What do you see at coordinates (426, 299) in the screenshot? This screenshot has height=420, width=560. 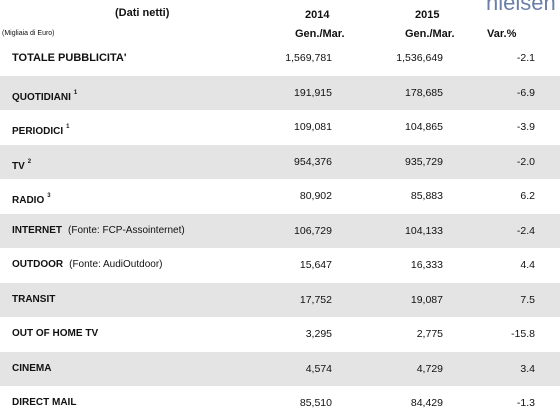 I see `cell-value: 19,087` at bounding box center [426, 299].